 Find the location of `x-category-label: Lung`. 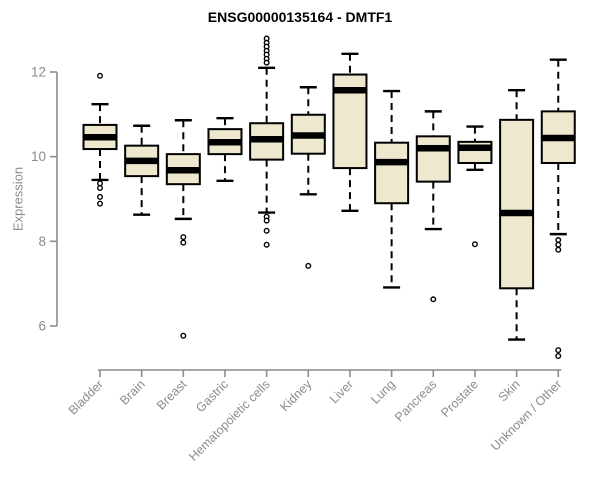

x-category-label: Lung is located at coordinates (383, 392).